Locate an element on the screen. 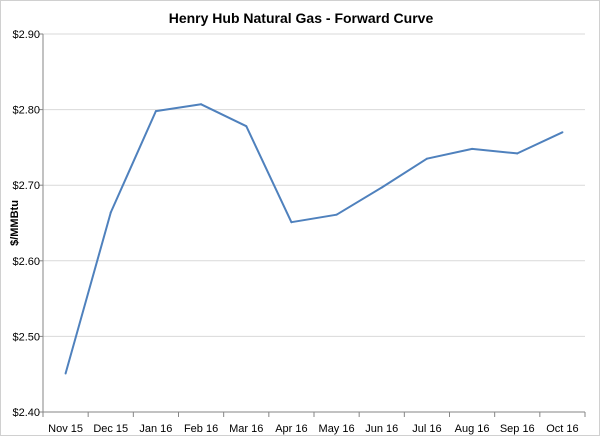  x-tick-label: Oct 16 is located at coordinates (562, 429).